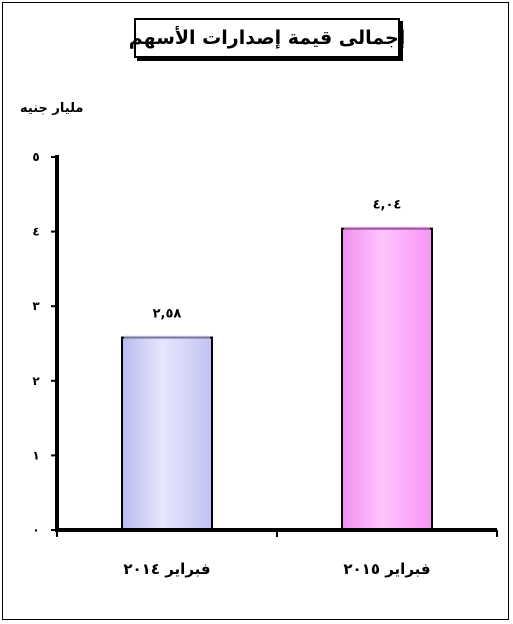 Image resolution: width=513 pixels, height=624 pixels. Describe the element at coordinates (166, 569) in the screenshot. I see `x-category-label: فبراير ٢٠١٤` at that location.